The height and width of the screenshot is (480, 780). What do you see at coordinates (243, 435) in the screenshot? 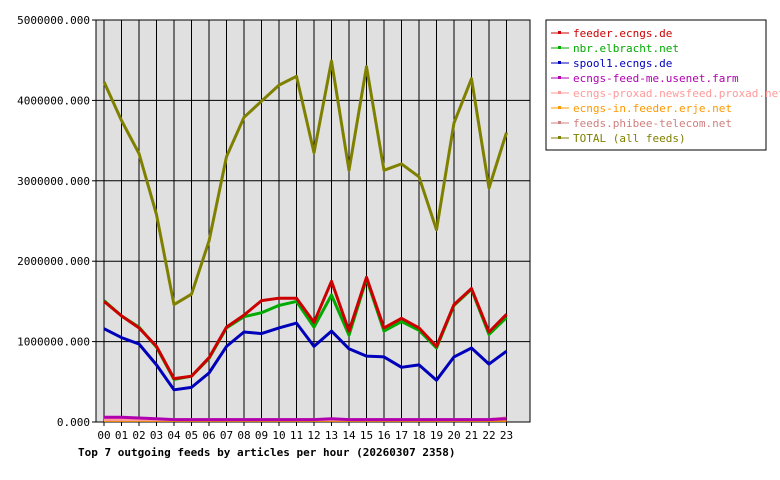
I see `x-tick-label: 08` at bounding box center [243, 435].